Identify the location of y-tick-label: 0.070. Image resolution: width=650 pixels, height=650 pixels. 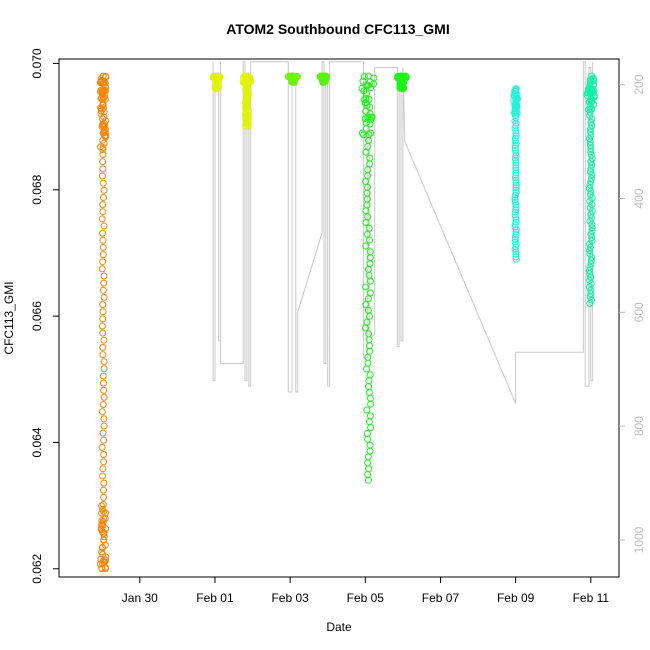
(37, 63).